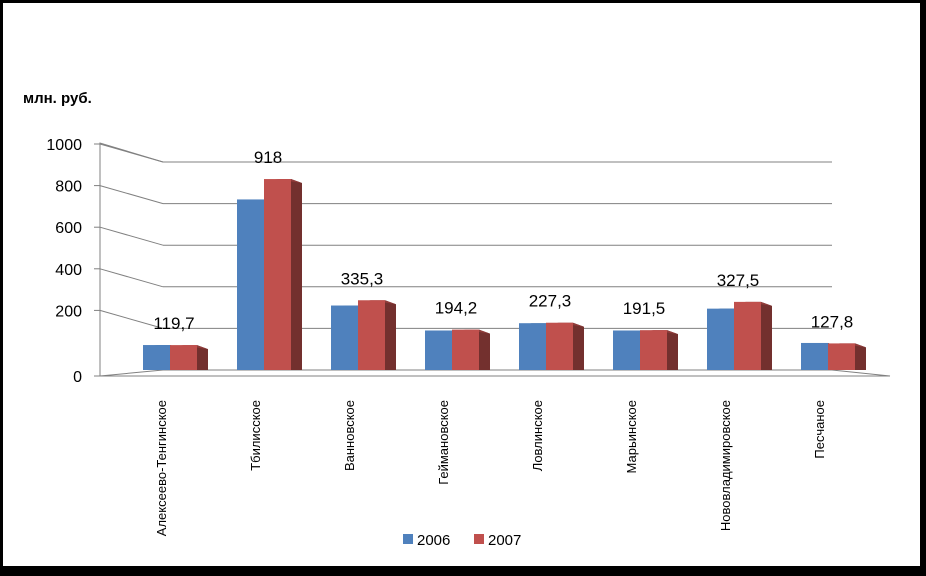  Describe the element at coordinates (161, 468) in the screenshot. I see `x-tick-label: Алексеево-Тенгинское` at that location.